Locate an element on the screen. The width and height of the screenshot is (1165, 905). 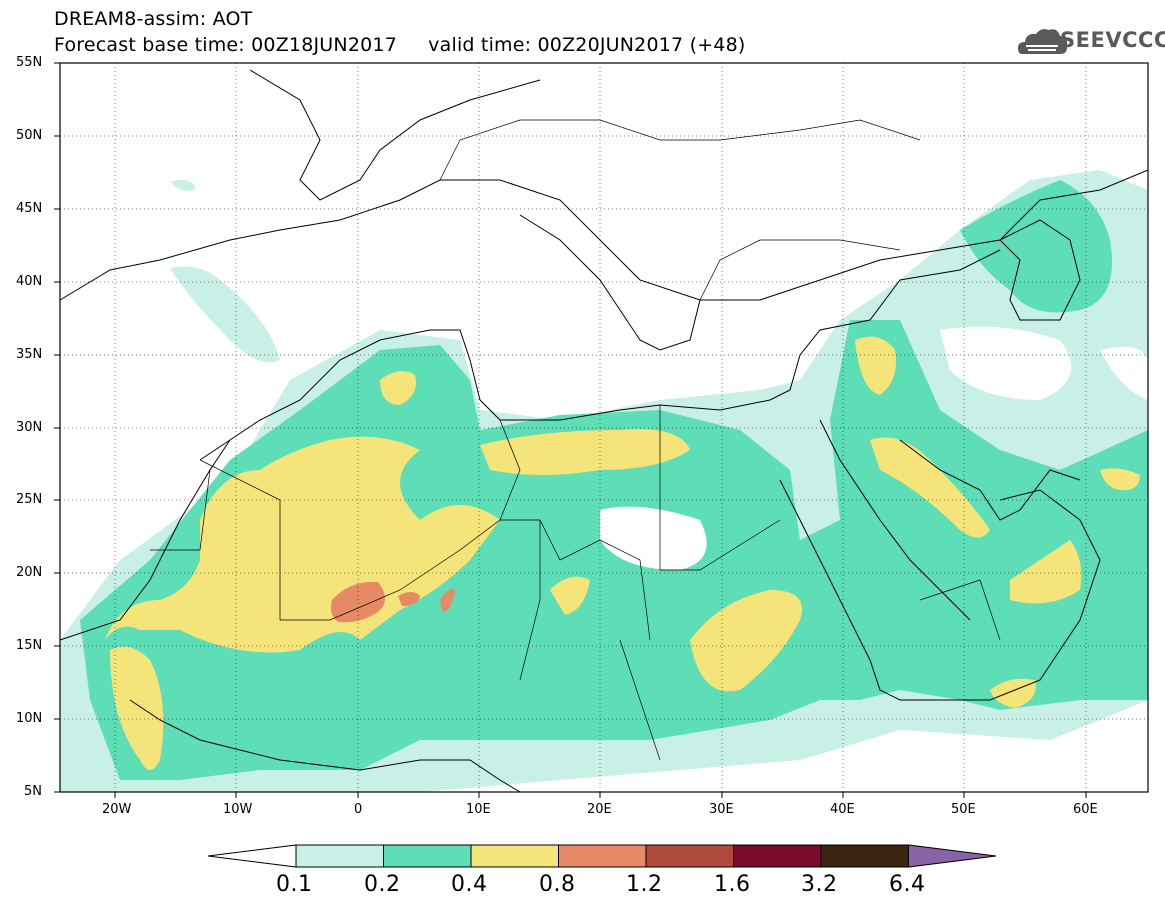
colorbar-label: 3.2 is located at coordinates (819, 884).